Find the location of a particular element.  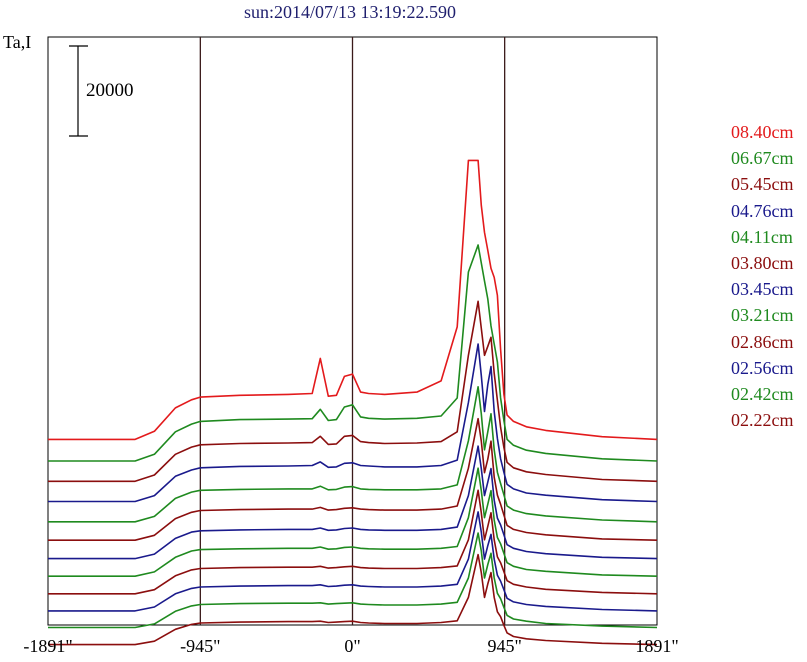

x-tick-label: 1891" is located at coordinates (657, 646).